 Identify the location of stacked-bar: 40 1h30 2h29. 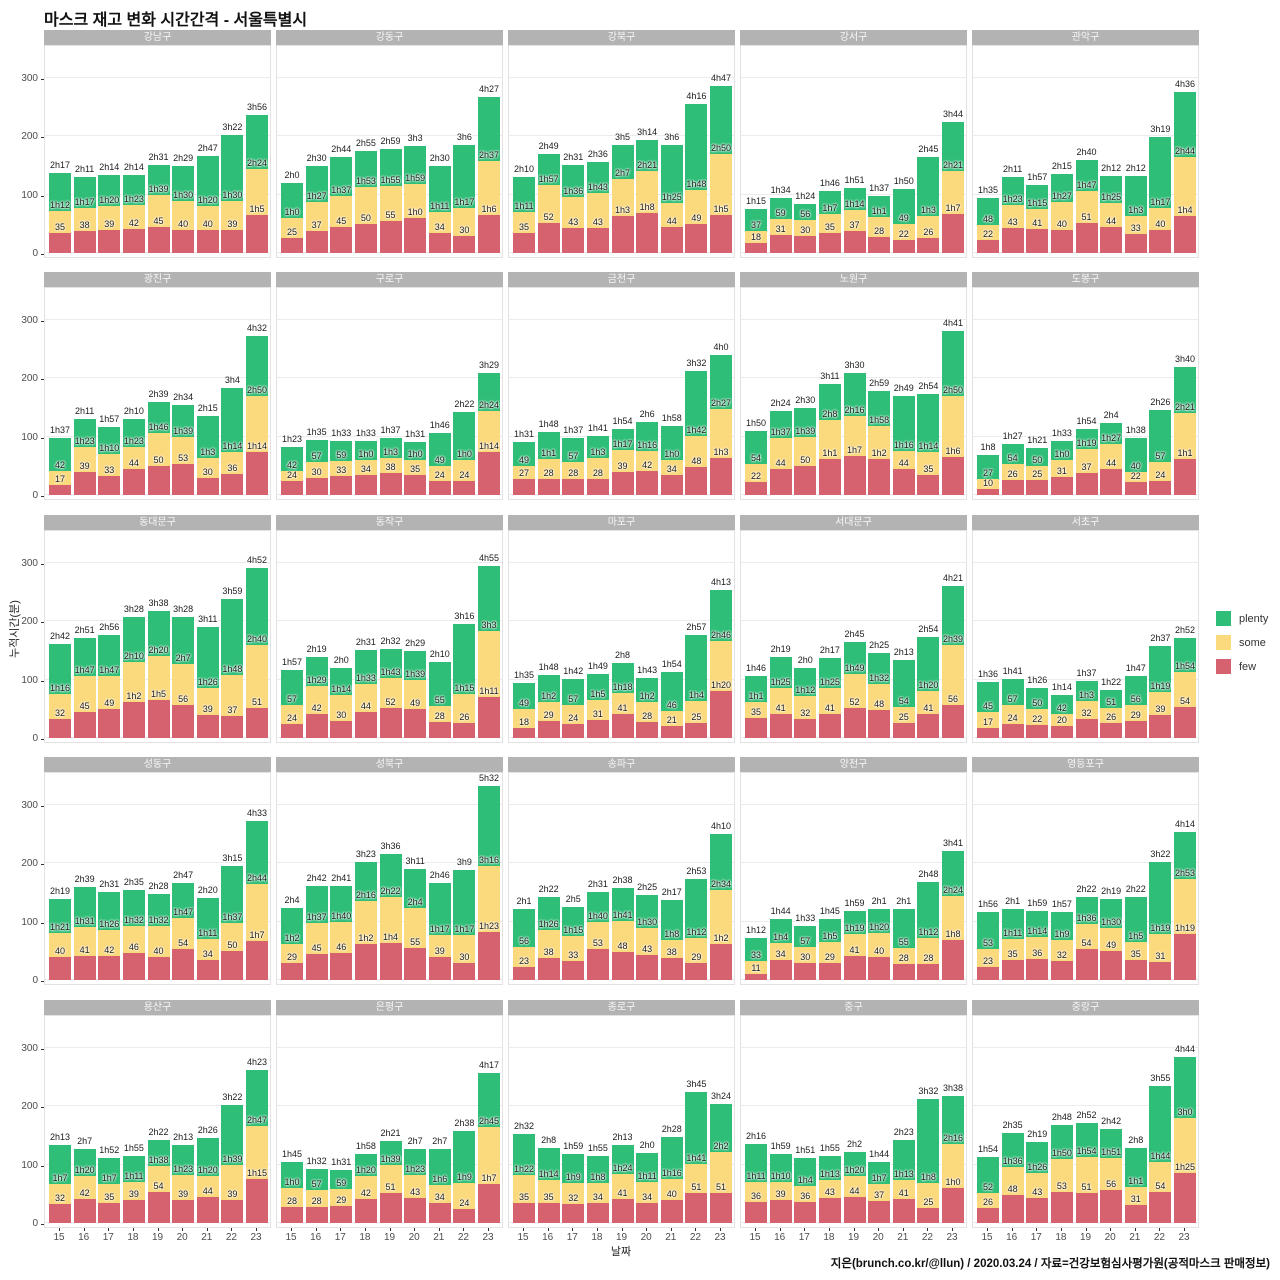
(183, 203).